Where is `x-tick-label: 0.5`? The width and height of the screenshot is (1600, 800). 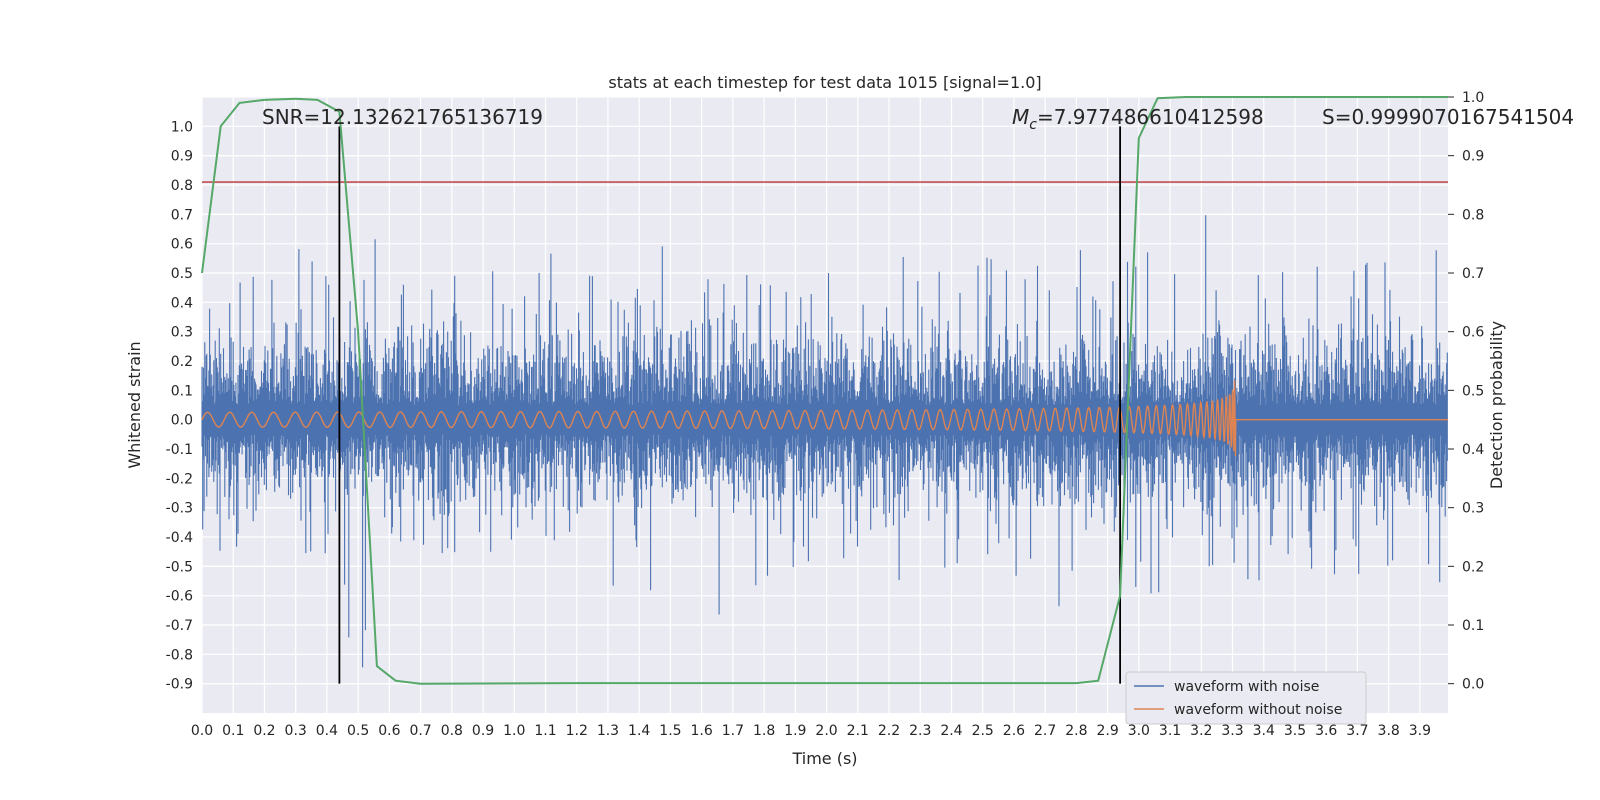 x-tick-label: 0.5 is located at coordinates (358, 731).